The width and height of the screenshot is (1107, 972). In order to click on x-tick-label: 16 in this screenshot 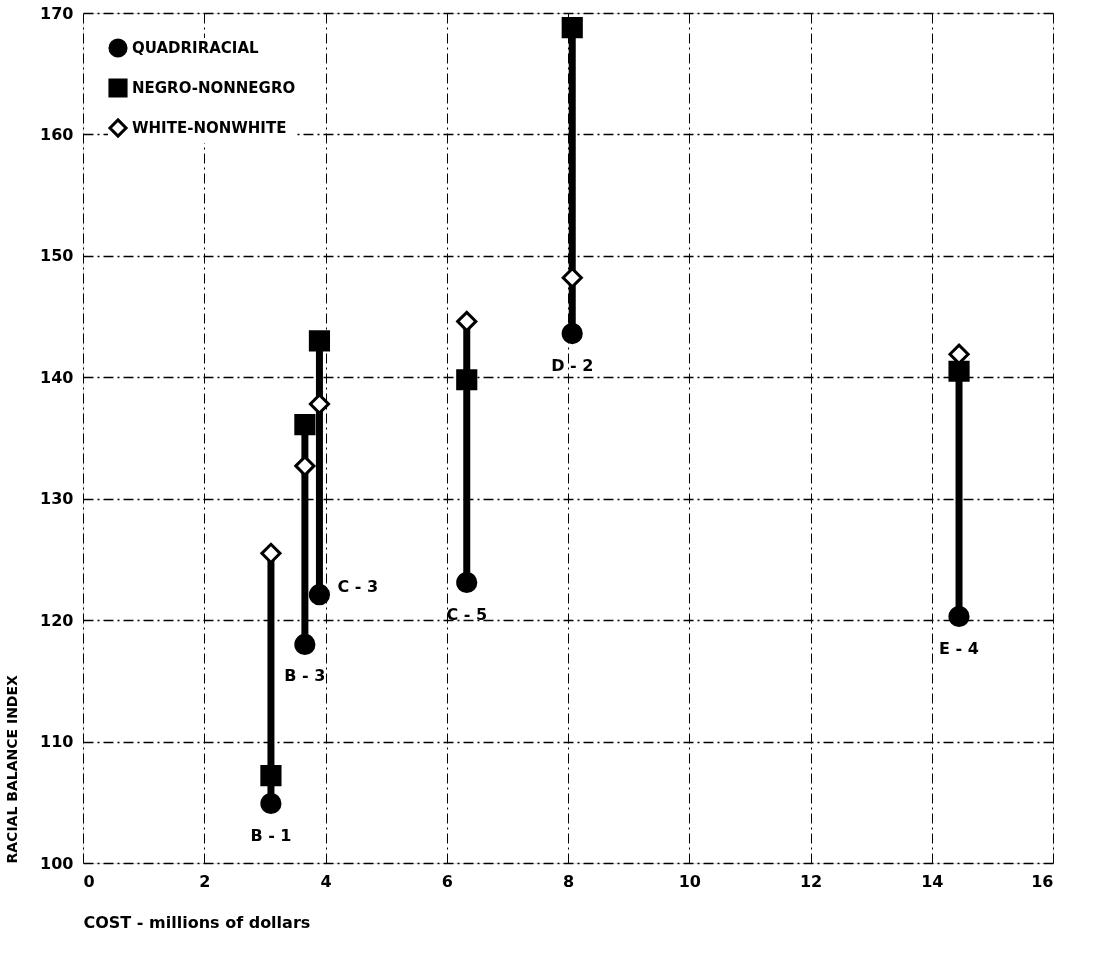, I will do `click(1042, 881)`.